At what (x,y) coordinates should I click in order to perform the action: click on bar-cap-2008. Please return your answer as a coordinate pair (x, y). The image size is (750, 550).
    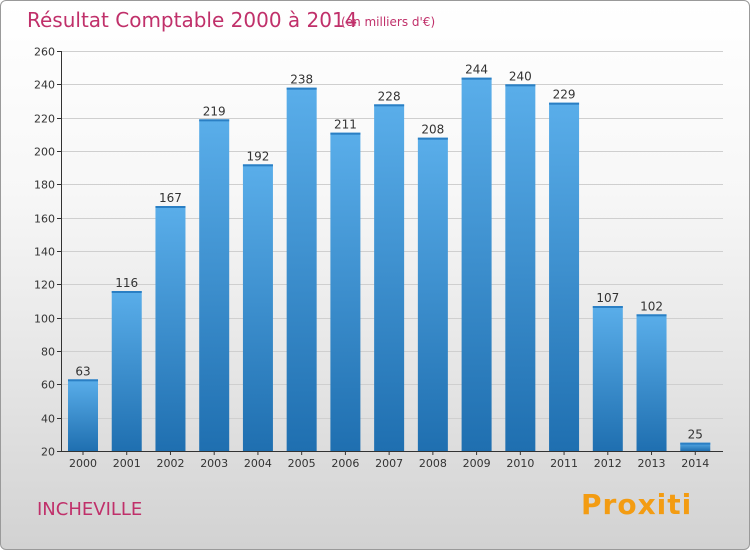
    Looking at the image, I should click on (432, 138).